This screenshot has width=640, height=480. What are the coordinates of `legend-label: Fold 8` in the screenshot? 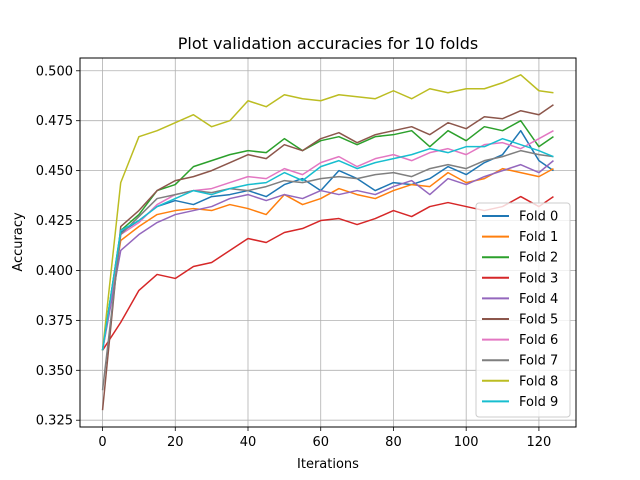 It's located at (538, 381).